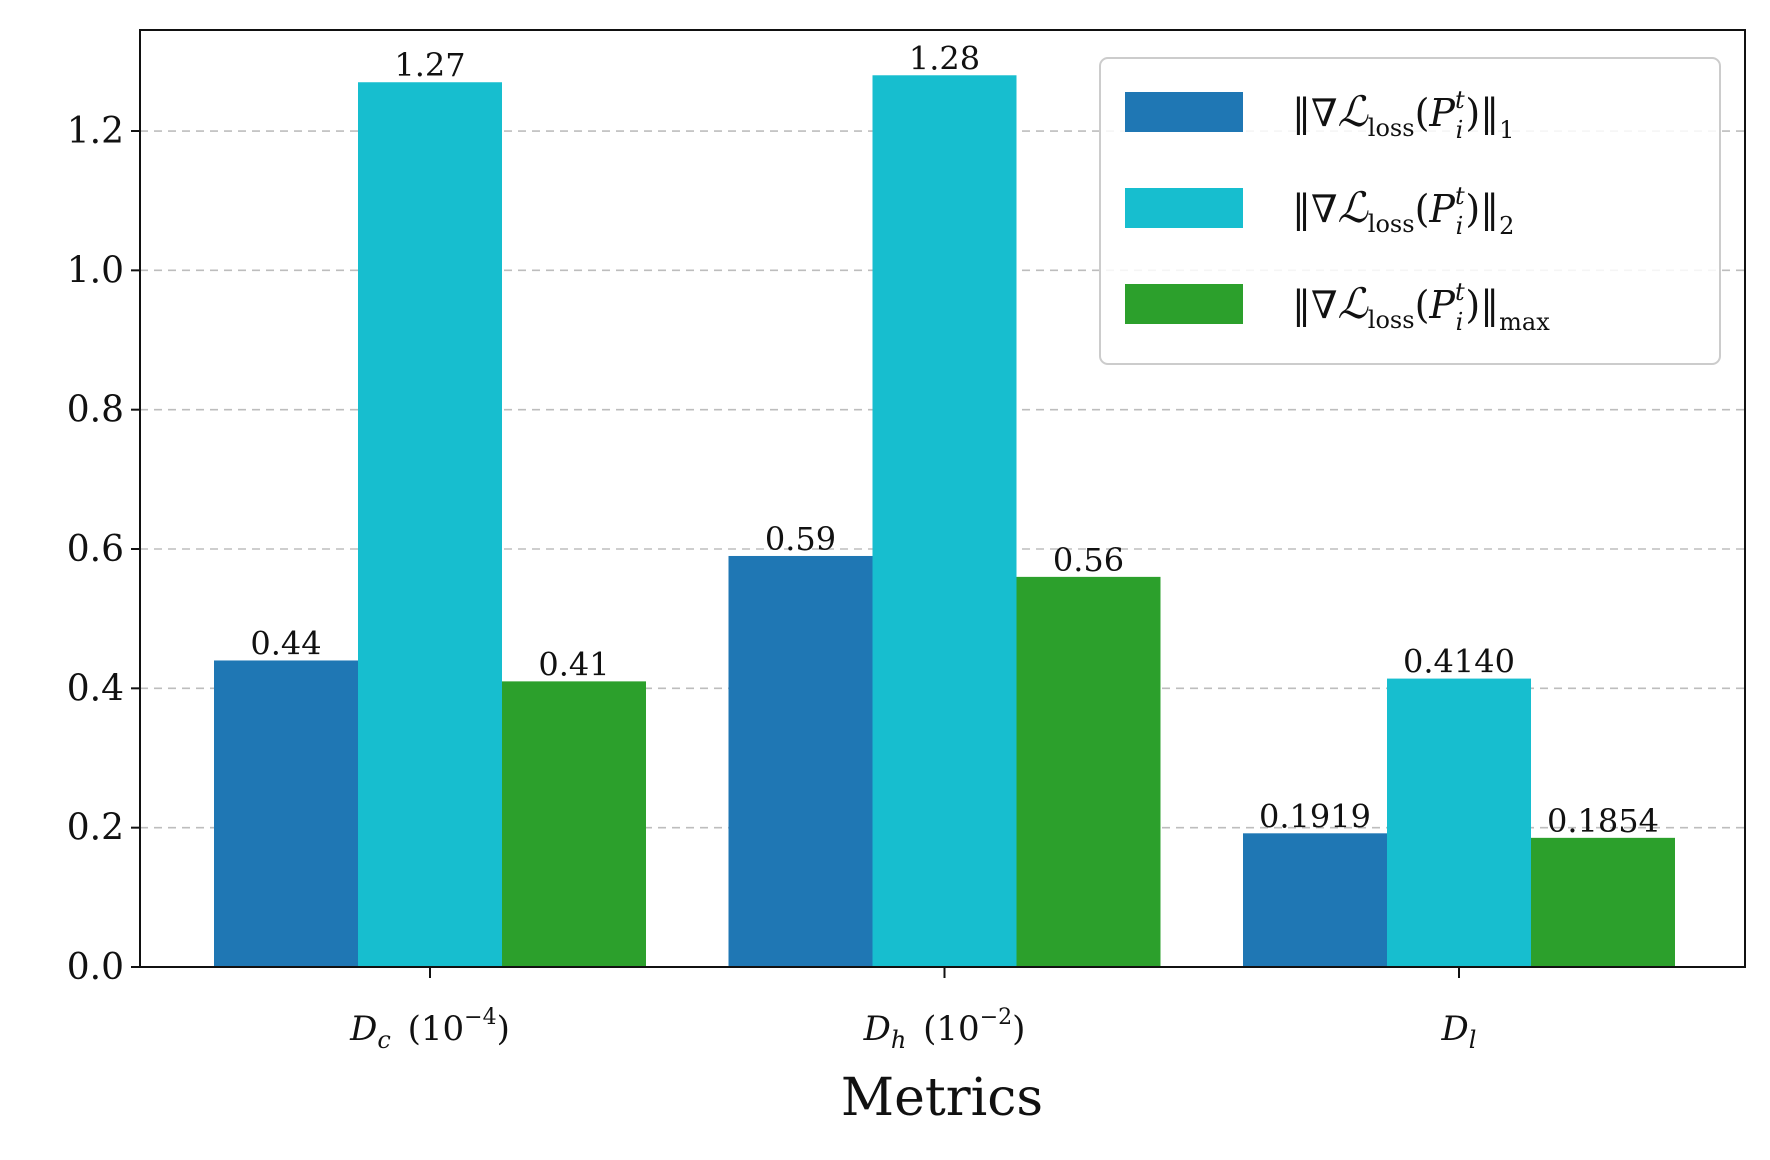 This screenshot has width=1770, height=1160. I want to click on x-tick-label: Dl, so click(1459, 1031).